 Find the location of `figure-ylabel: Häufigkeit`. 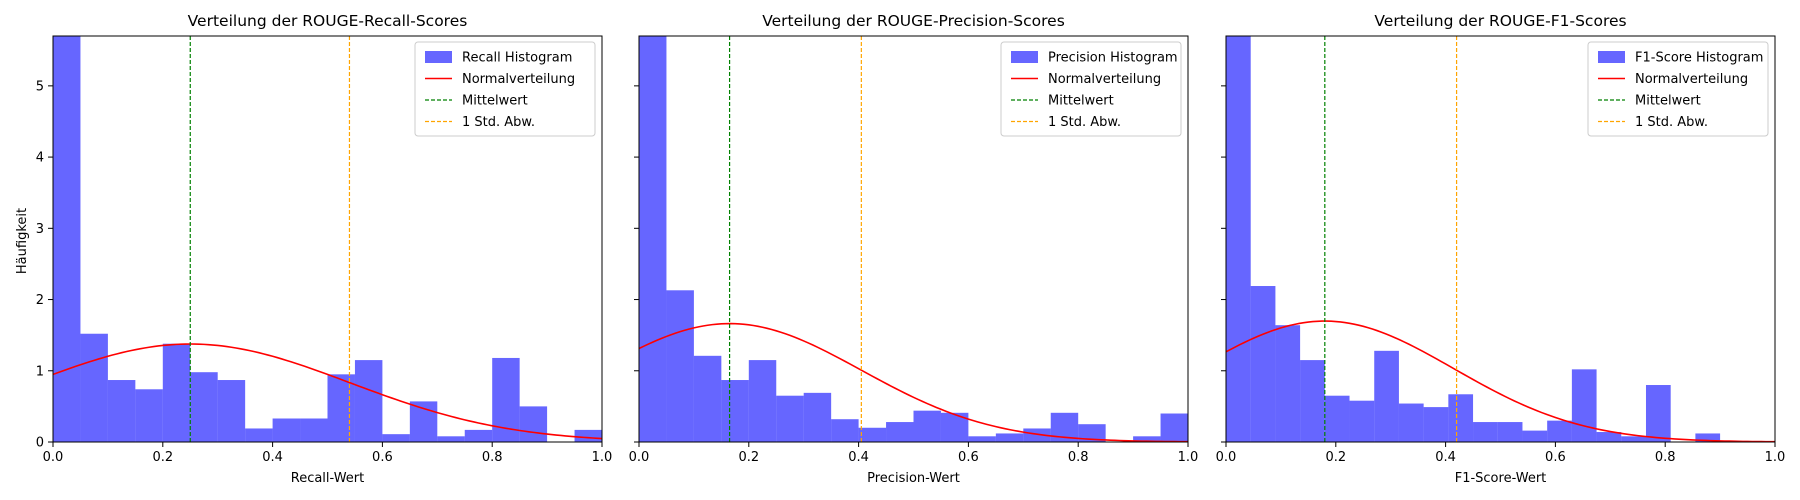

figure-ylabel: Häufigkeit is located at coordinates (22, 241).